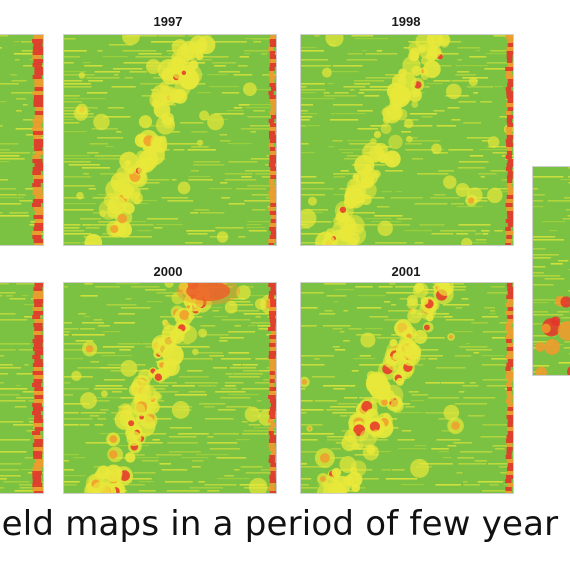 The image size is (570, 570). What do you see at coordinates (170, 388) in the screenshot?
I see `yield-map-2000` at bounding box center [170, 388].